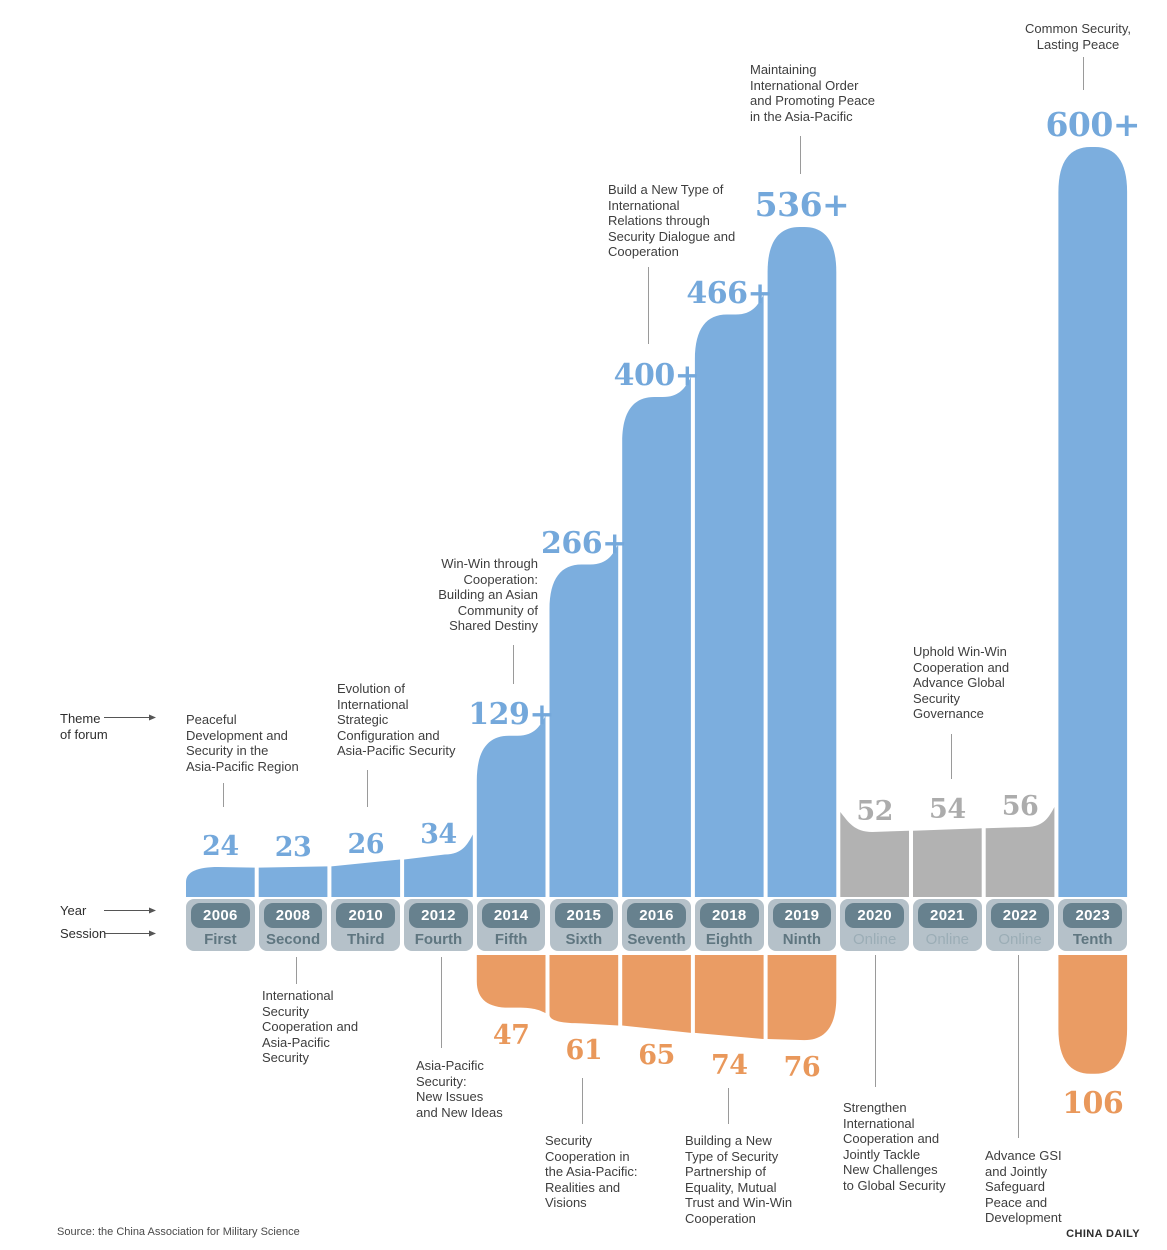 Image resolution: width=1167 pixels, height=1250 pixels. What do you see at coordinates (220, 915) in the screenshot?
I see `year-badge-2006: 2006` at bounding box center [220, 915].